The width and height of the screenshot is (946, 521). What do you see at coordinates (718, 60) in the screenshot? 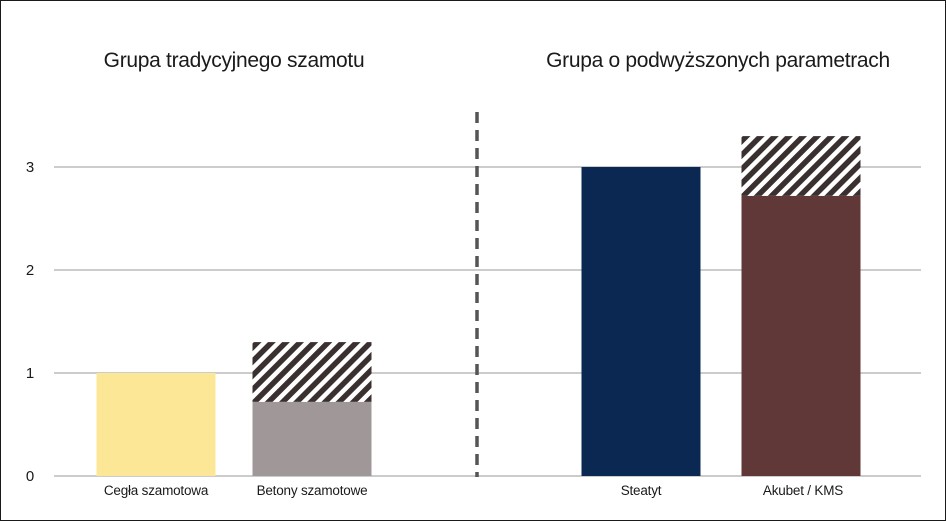
I see `group-title-advanced: Grupa o podwyższonych parametrach` at bounding box center [718, 60].